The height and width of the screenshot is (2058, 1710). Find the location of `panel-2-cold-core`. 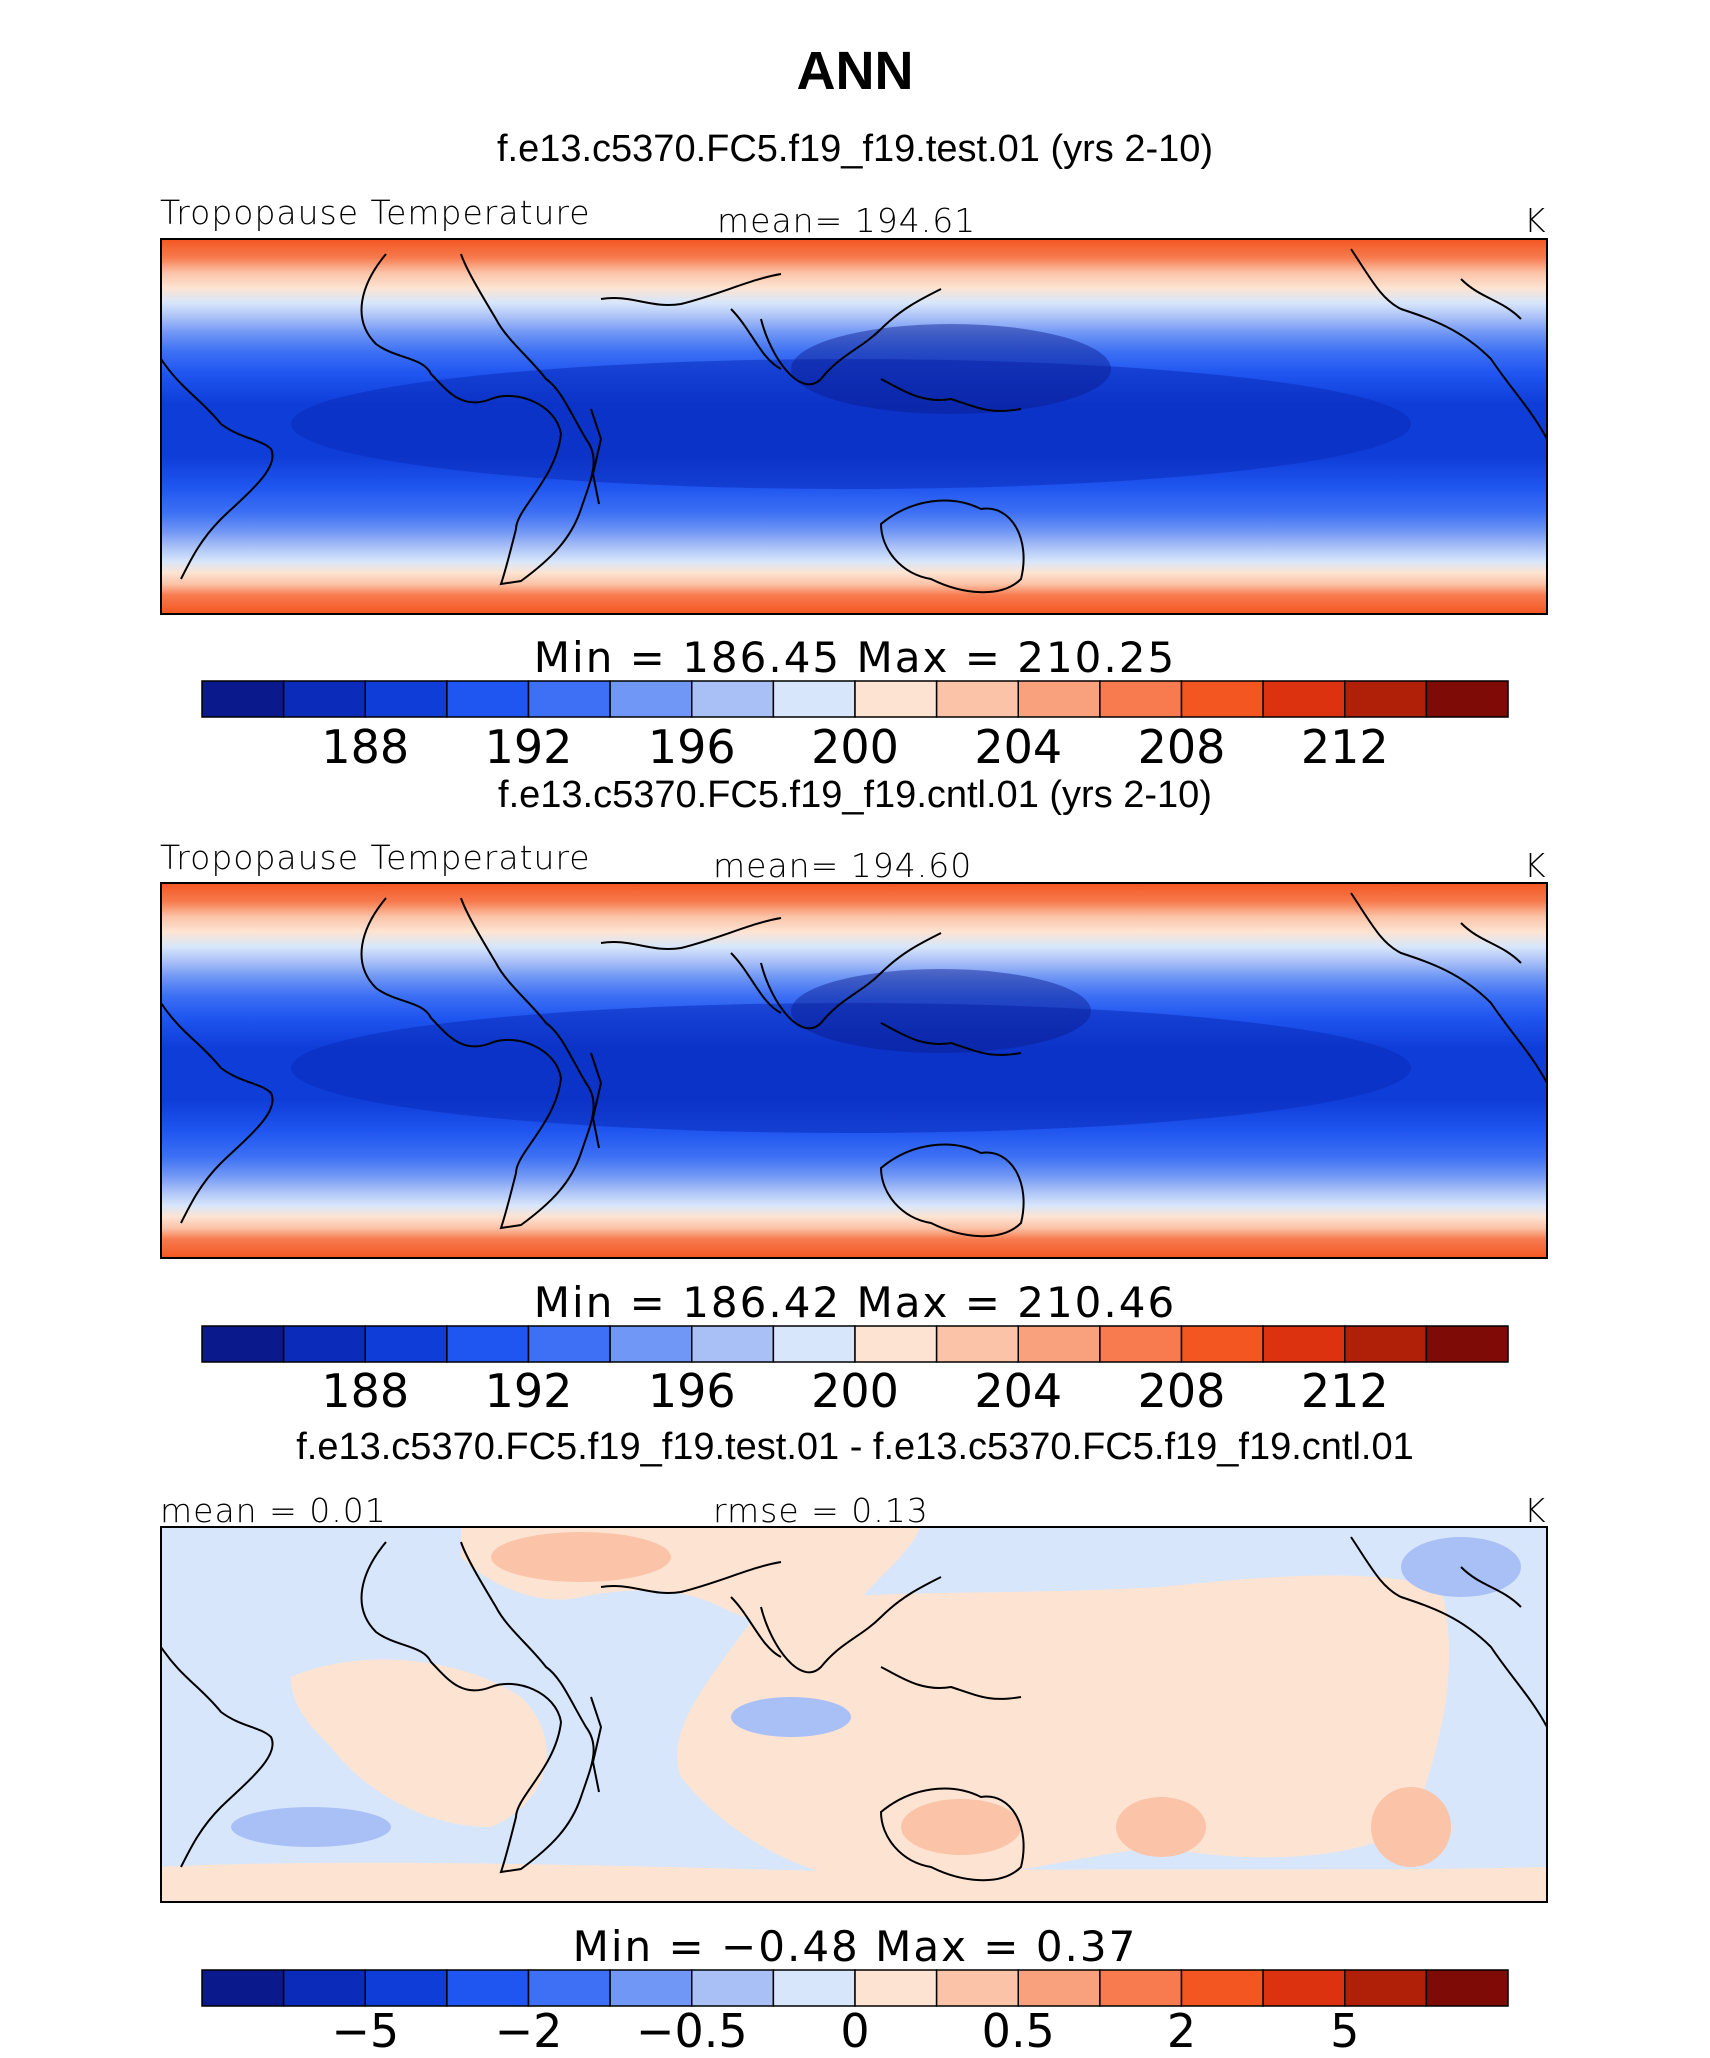

panel-2-cold-core is located at coordinates (851, 1068).